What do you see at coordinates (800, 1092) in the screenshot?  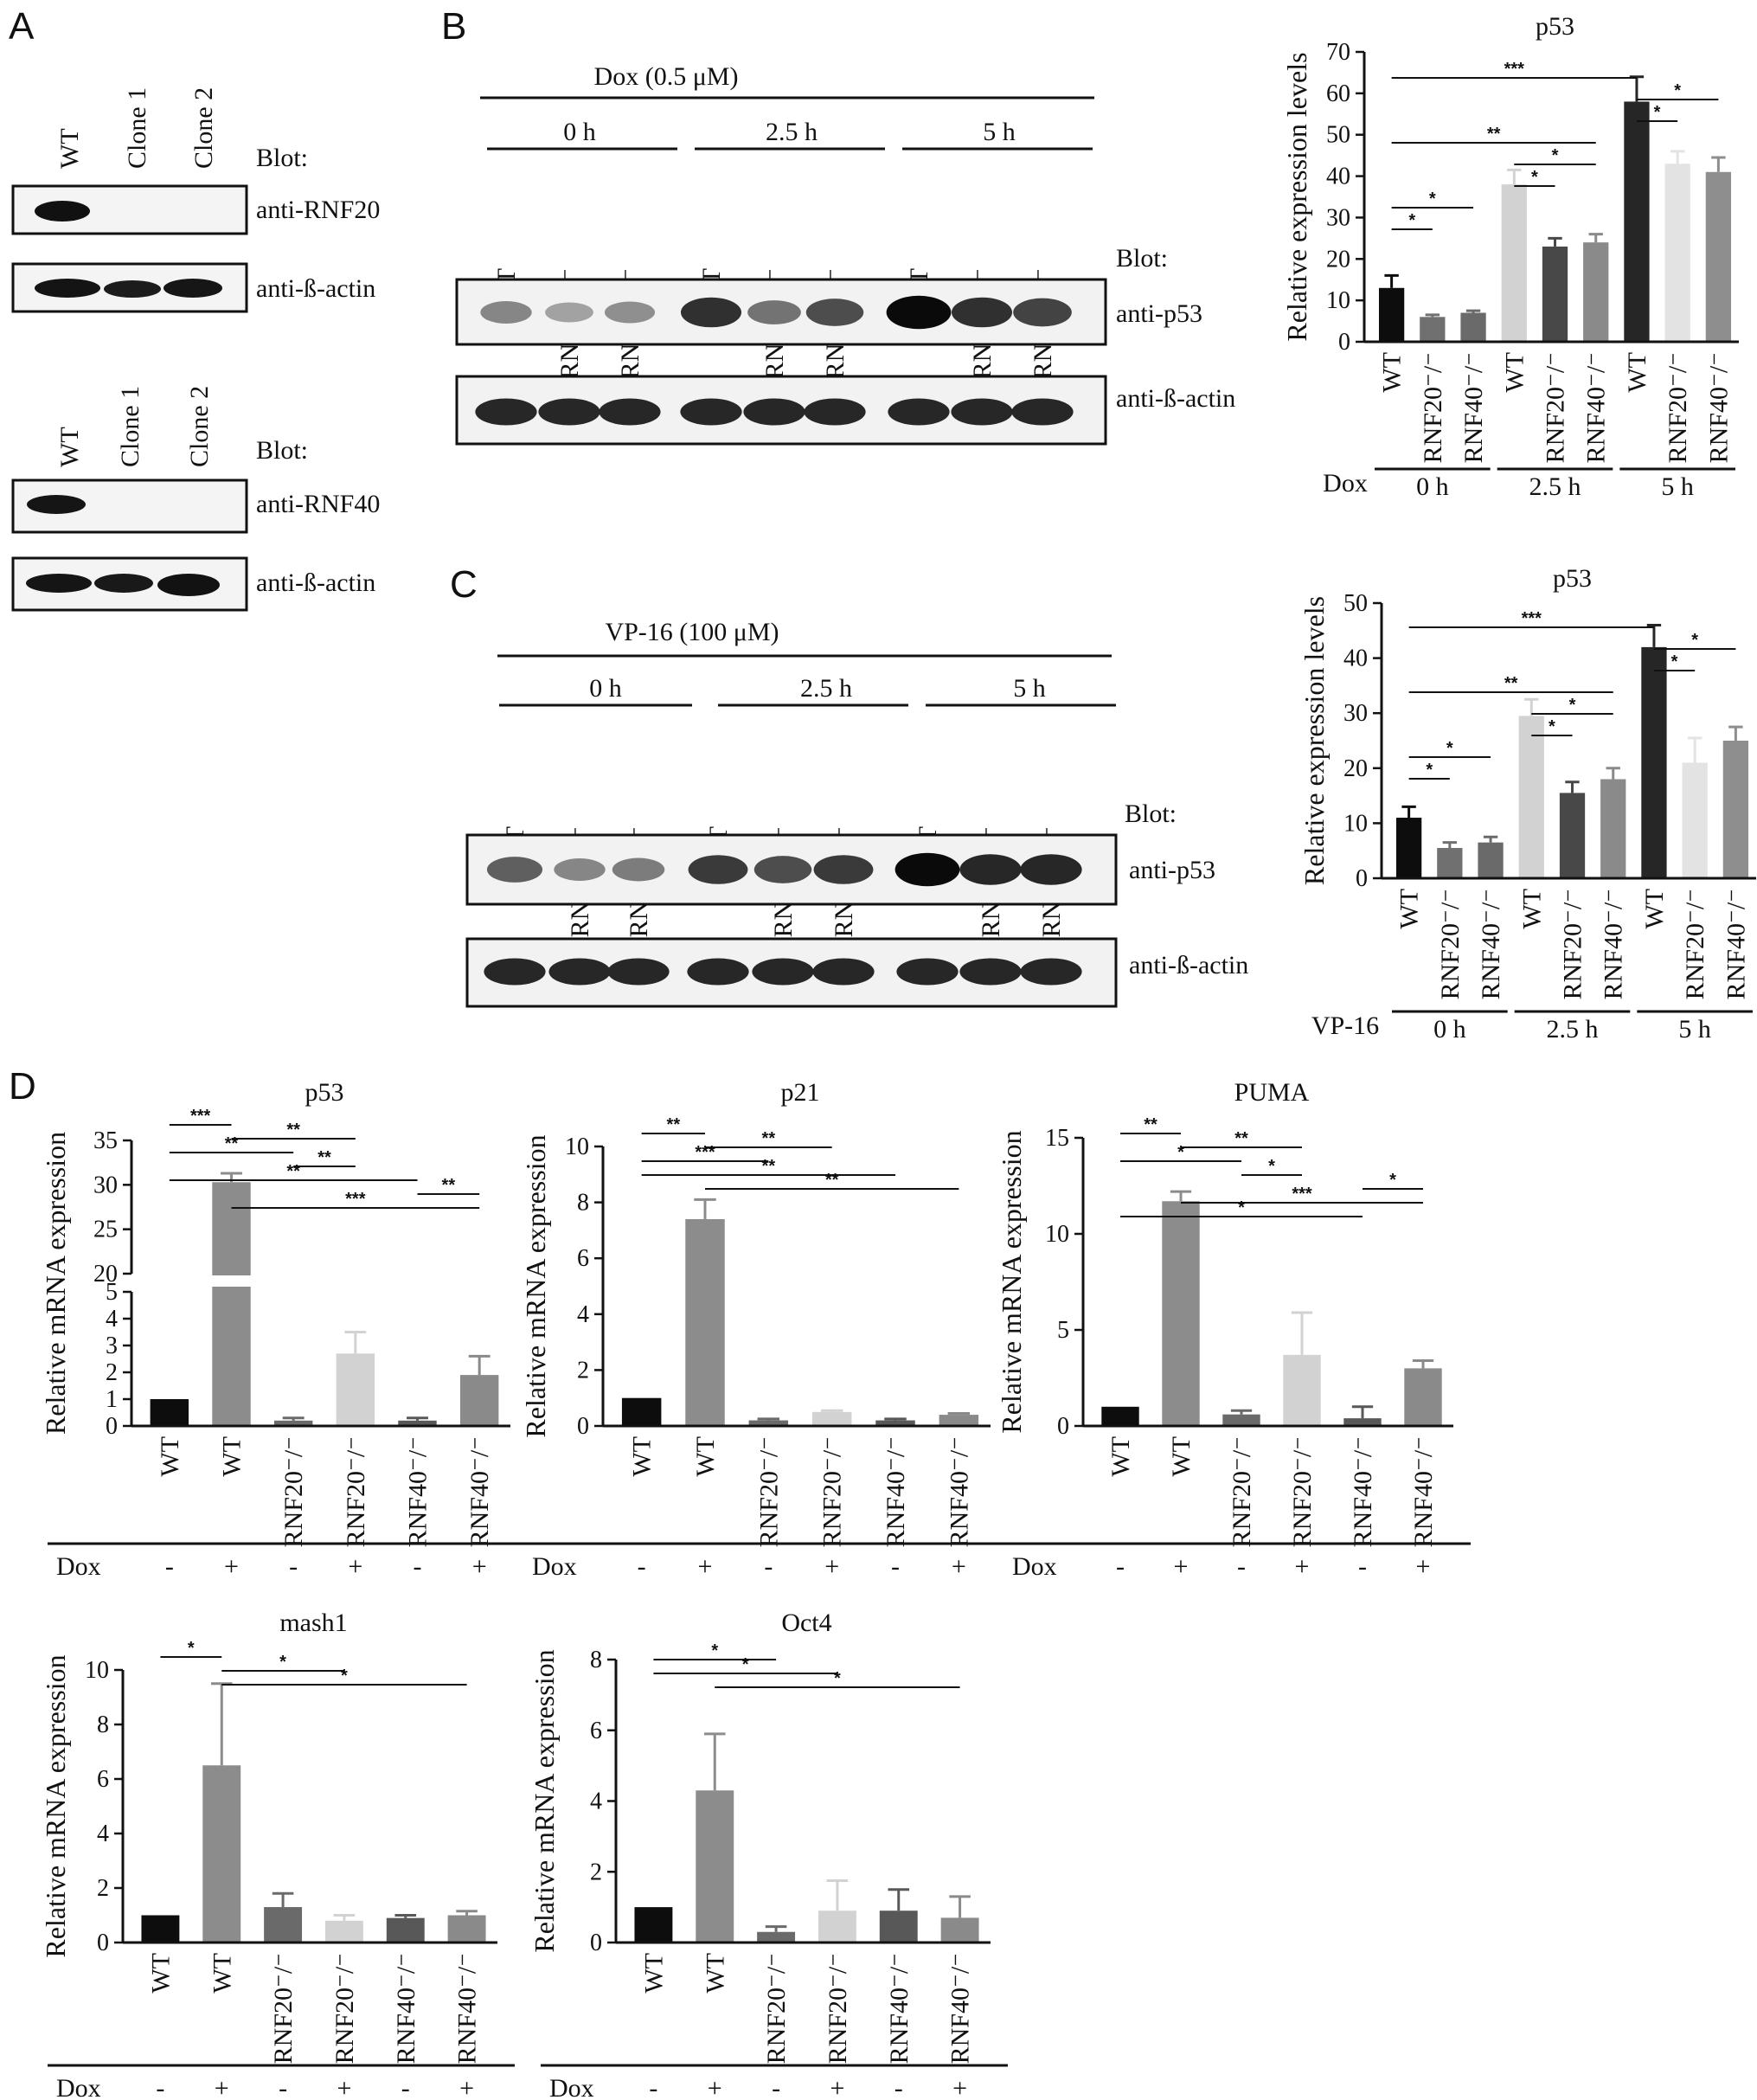 I see `chart-title: p21` at bounding box center [800, 1092].